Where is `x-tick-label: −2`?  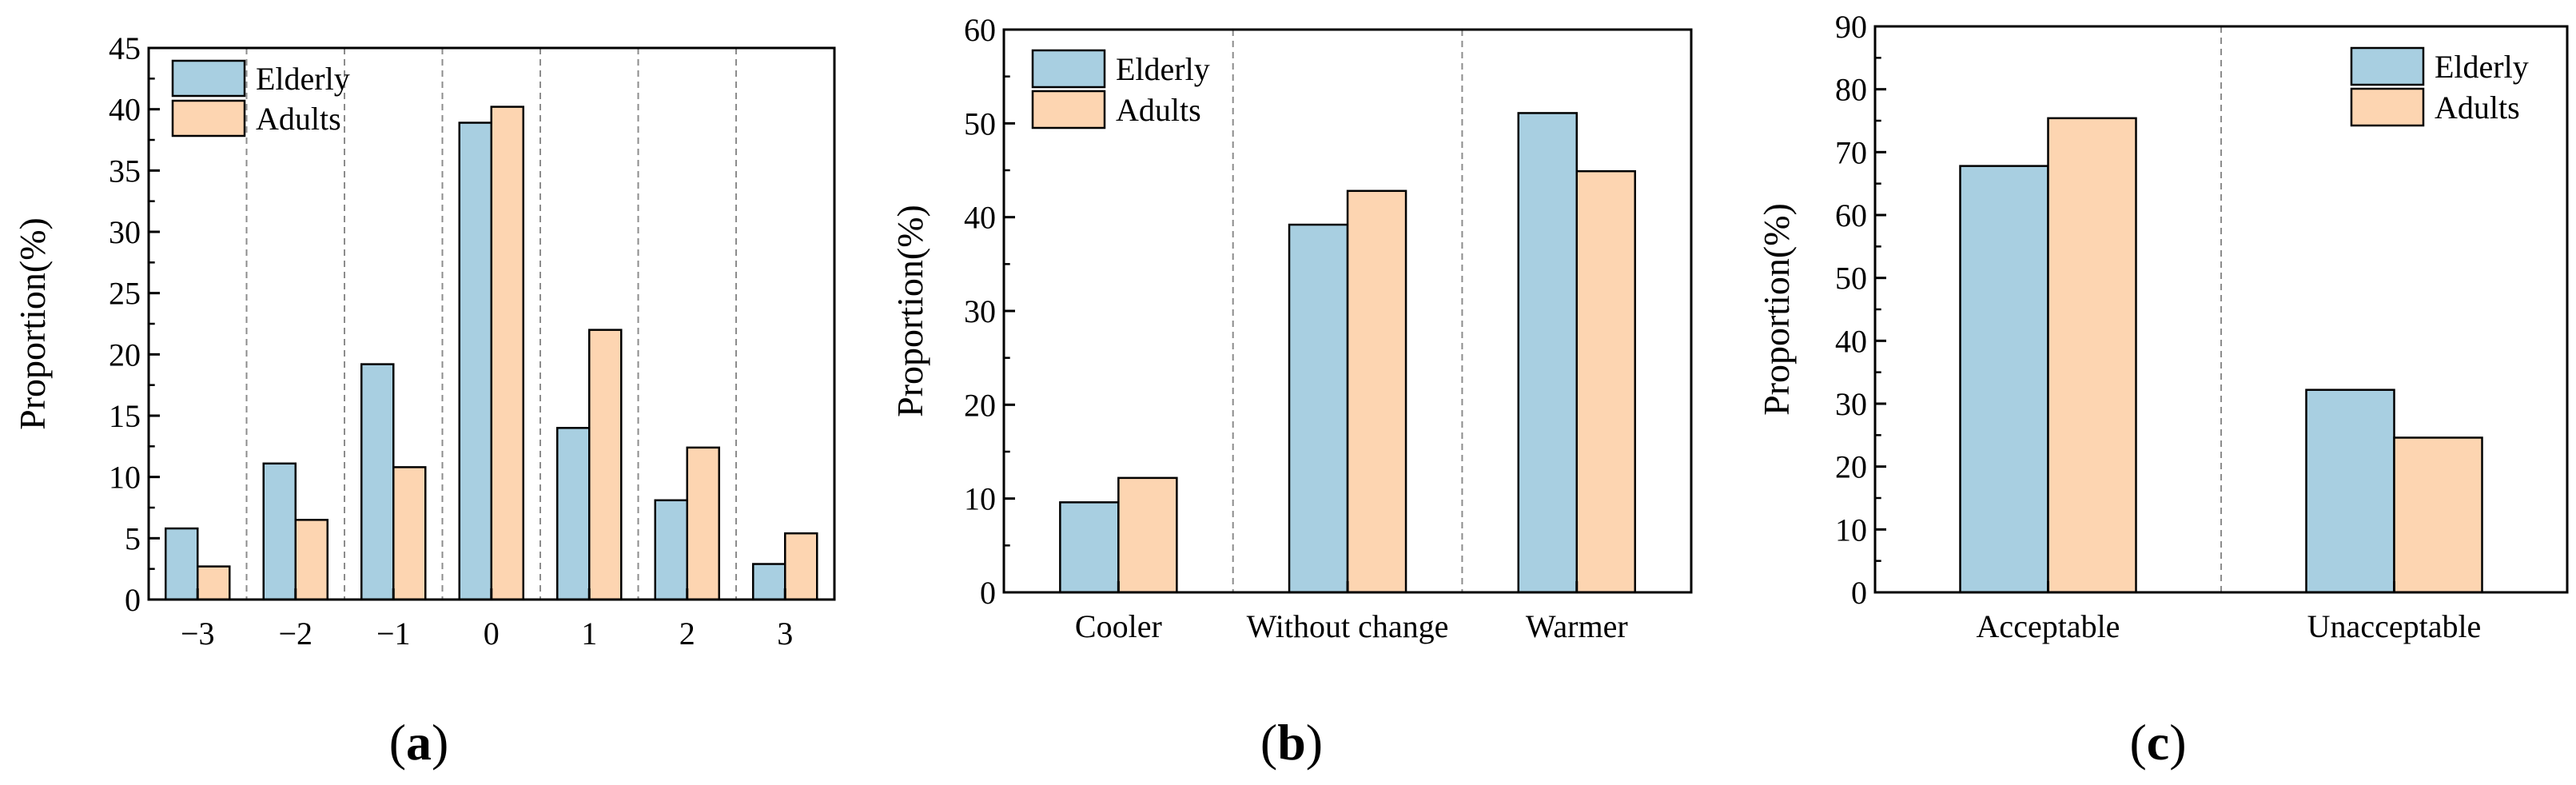
x-tick-label: −2 is located at coordinates (295, 634).